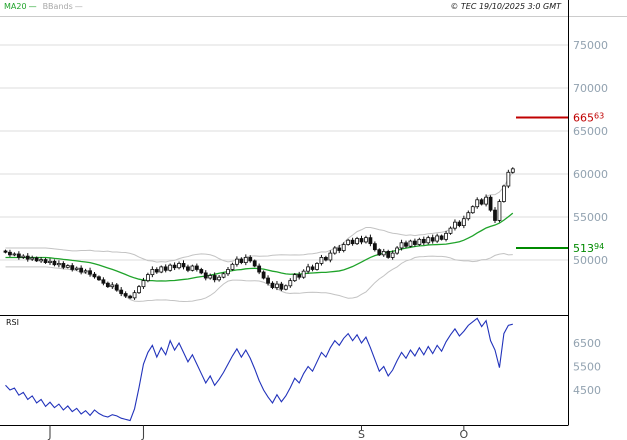 This screenshot has width=627, height=440. Describe the element at coordinates (464, 434) in the screenshot. I see `svg-text: O` at that location.